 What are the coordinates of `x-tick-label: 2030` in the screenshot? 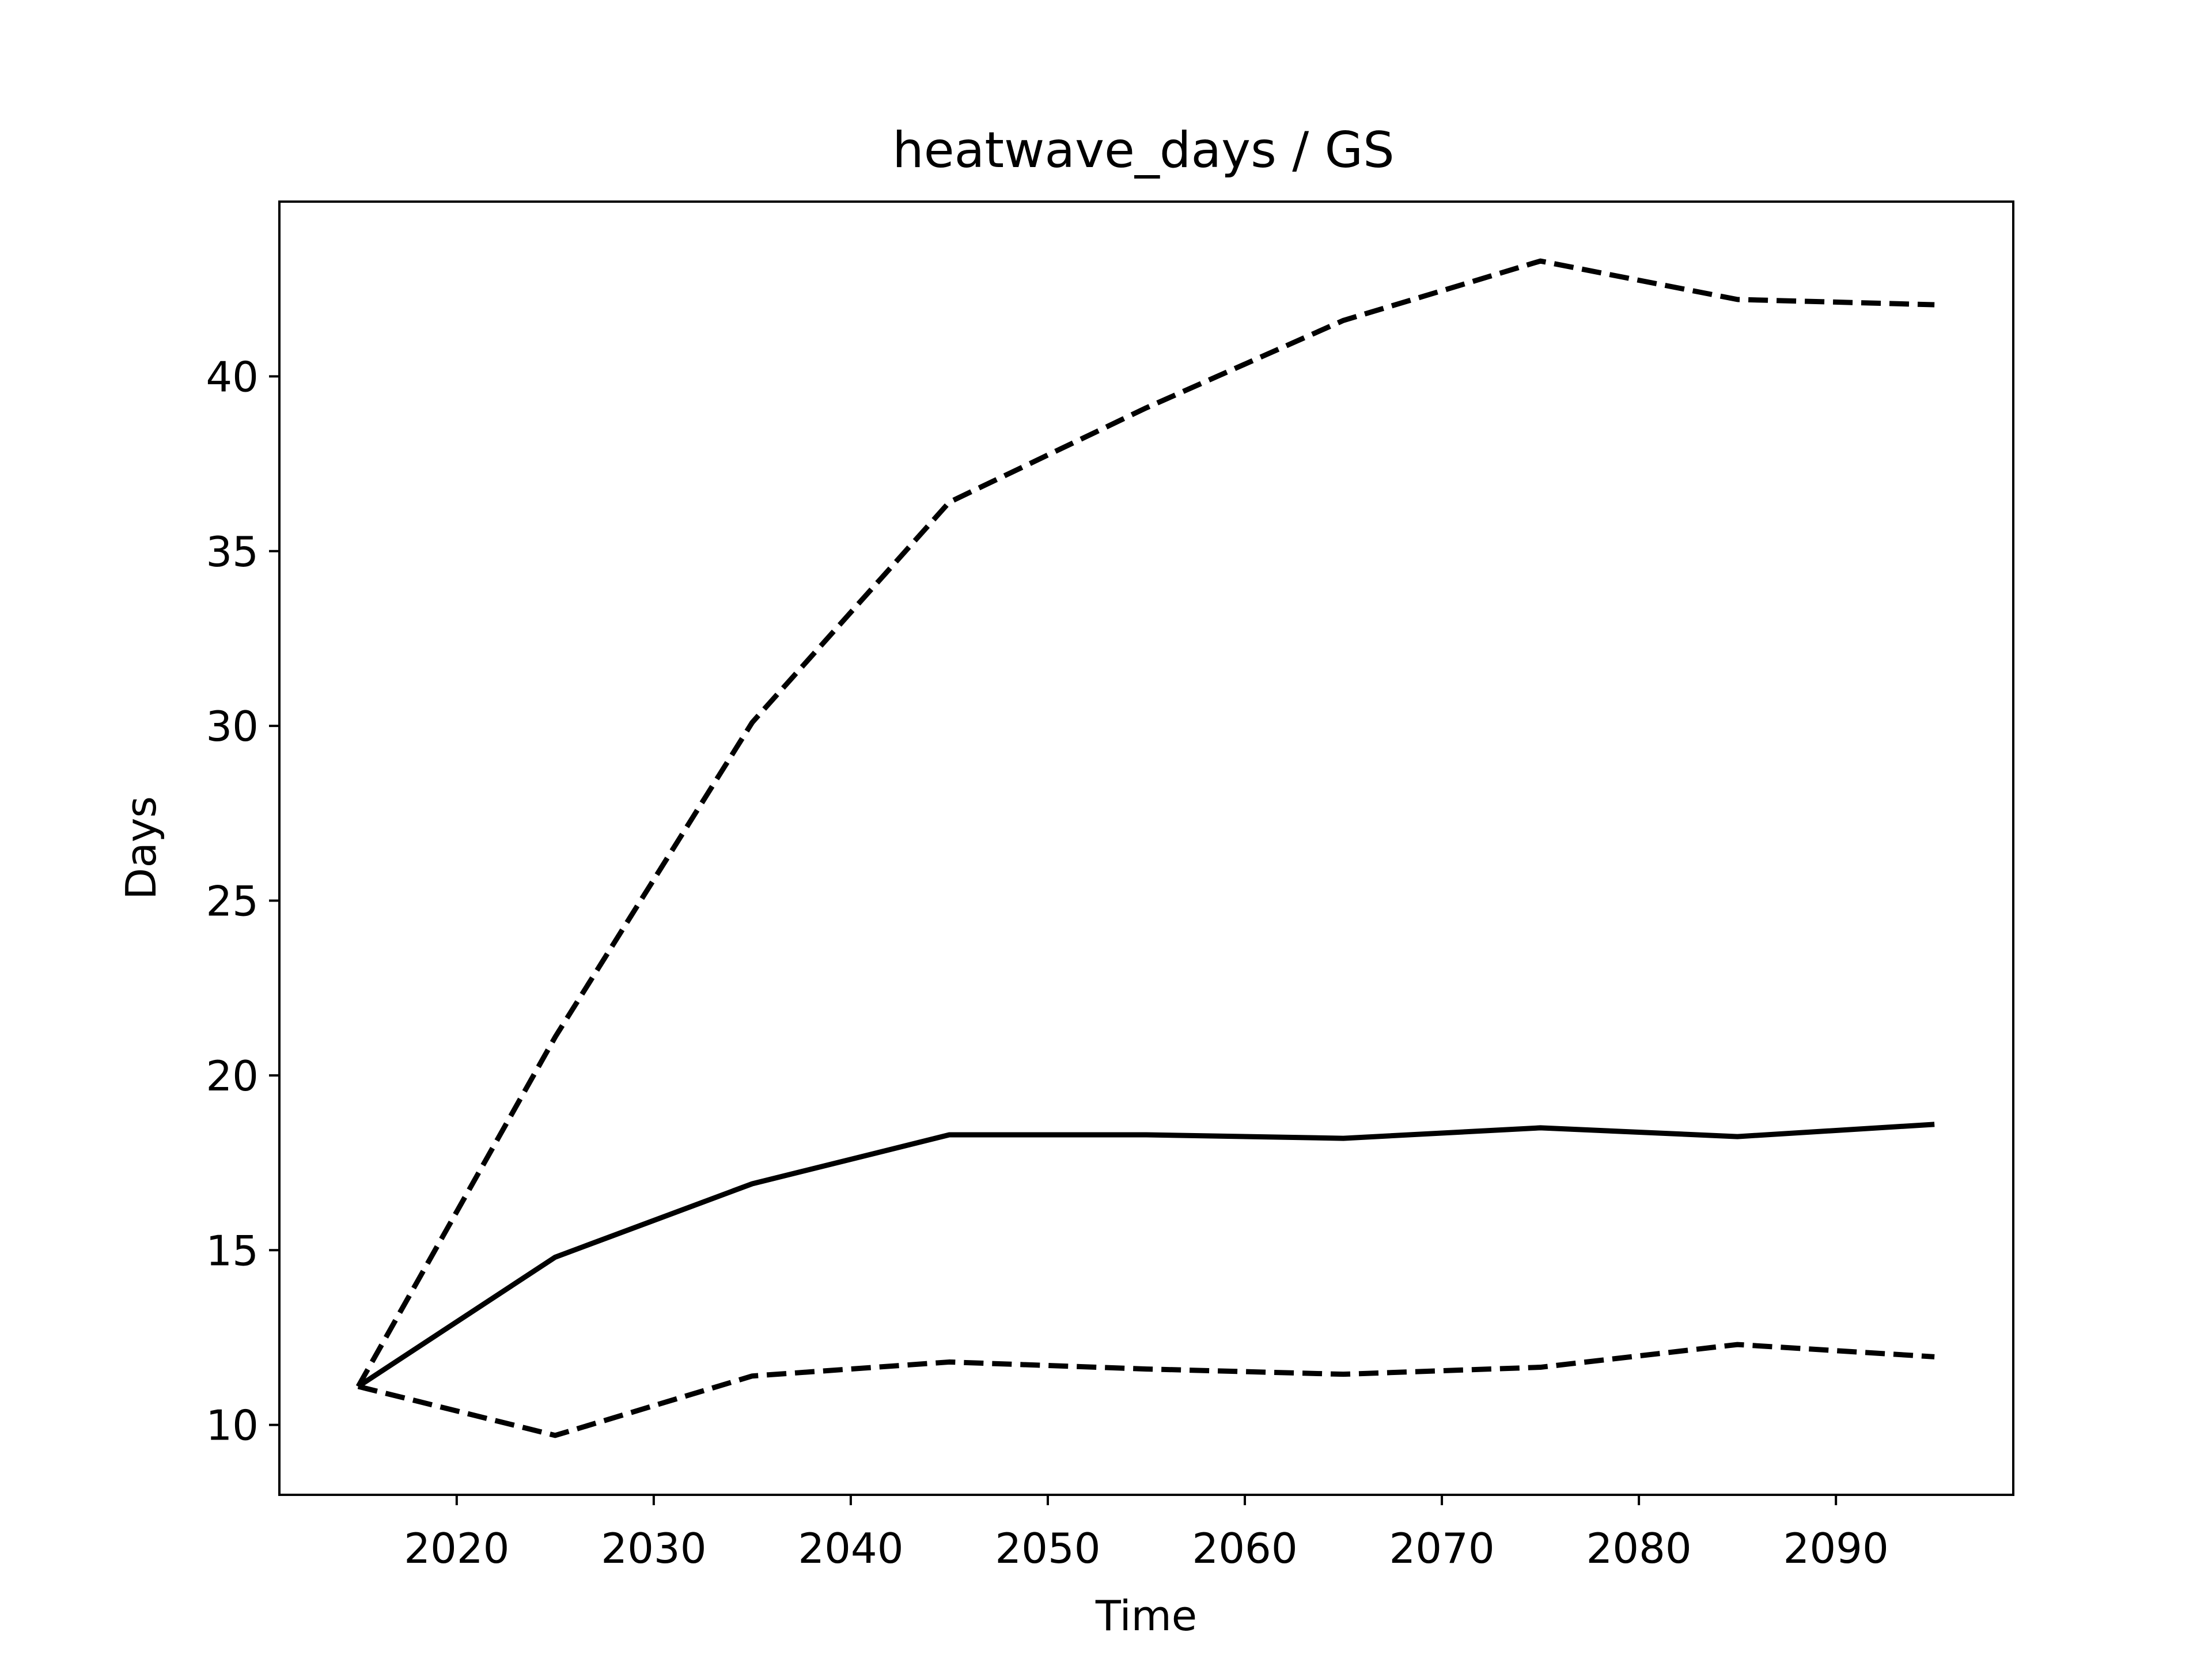 It's located at (653, 1548).